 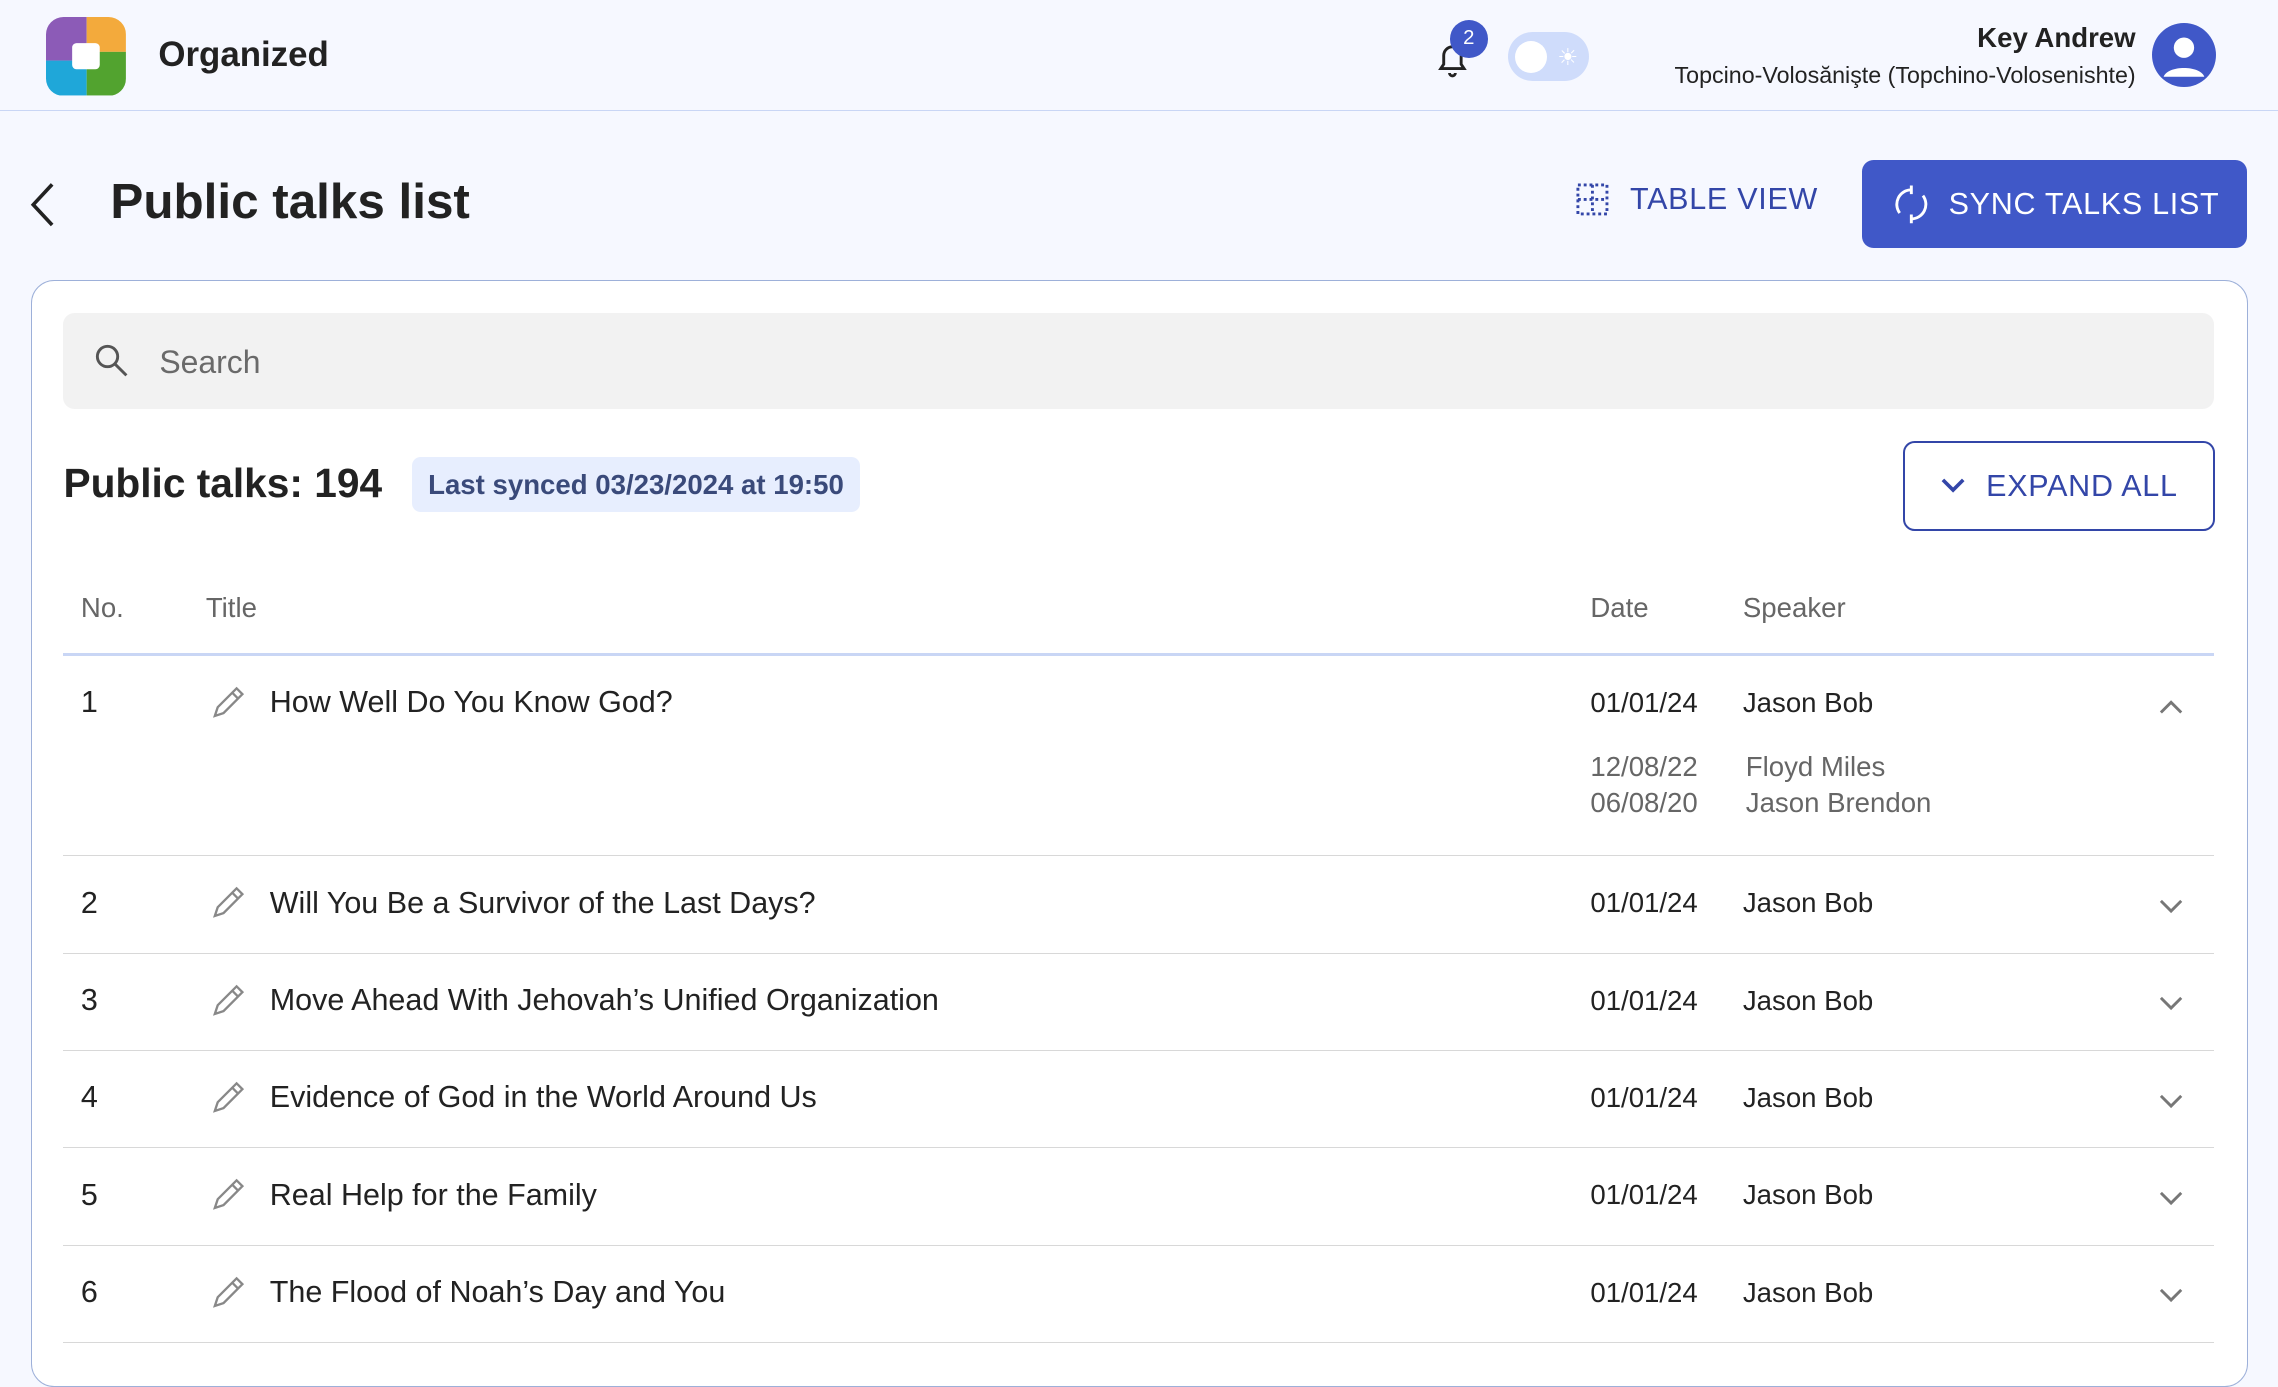 What do you see at coordinates (1910, 204) in the screenshot?
I see `sync-icon` at bounding box center [1910, 204].